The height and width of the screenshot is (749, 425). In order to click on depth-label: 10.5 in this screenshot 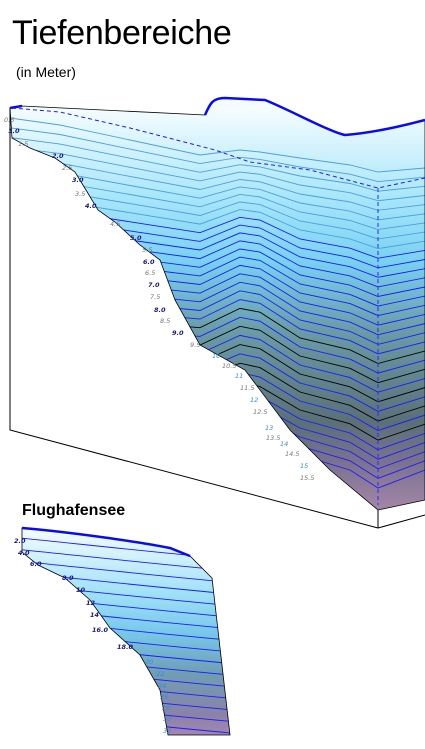, I will do `click(229, 366)`.